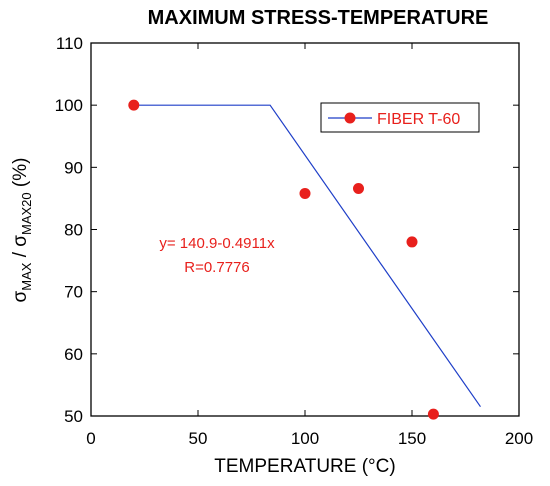 This screenshot has height=486, width=550. I want to click on y-label-sep: /, so click(20, 255).